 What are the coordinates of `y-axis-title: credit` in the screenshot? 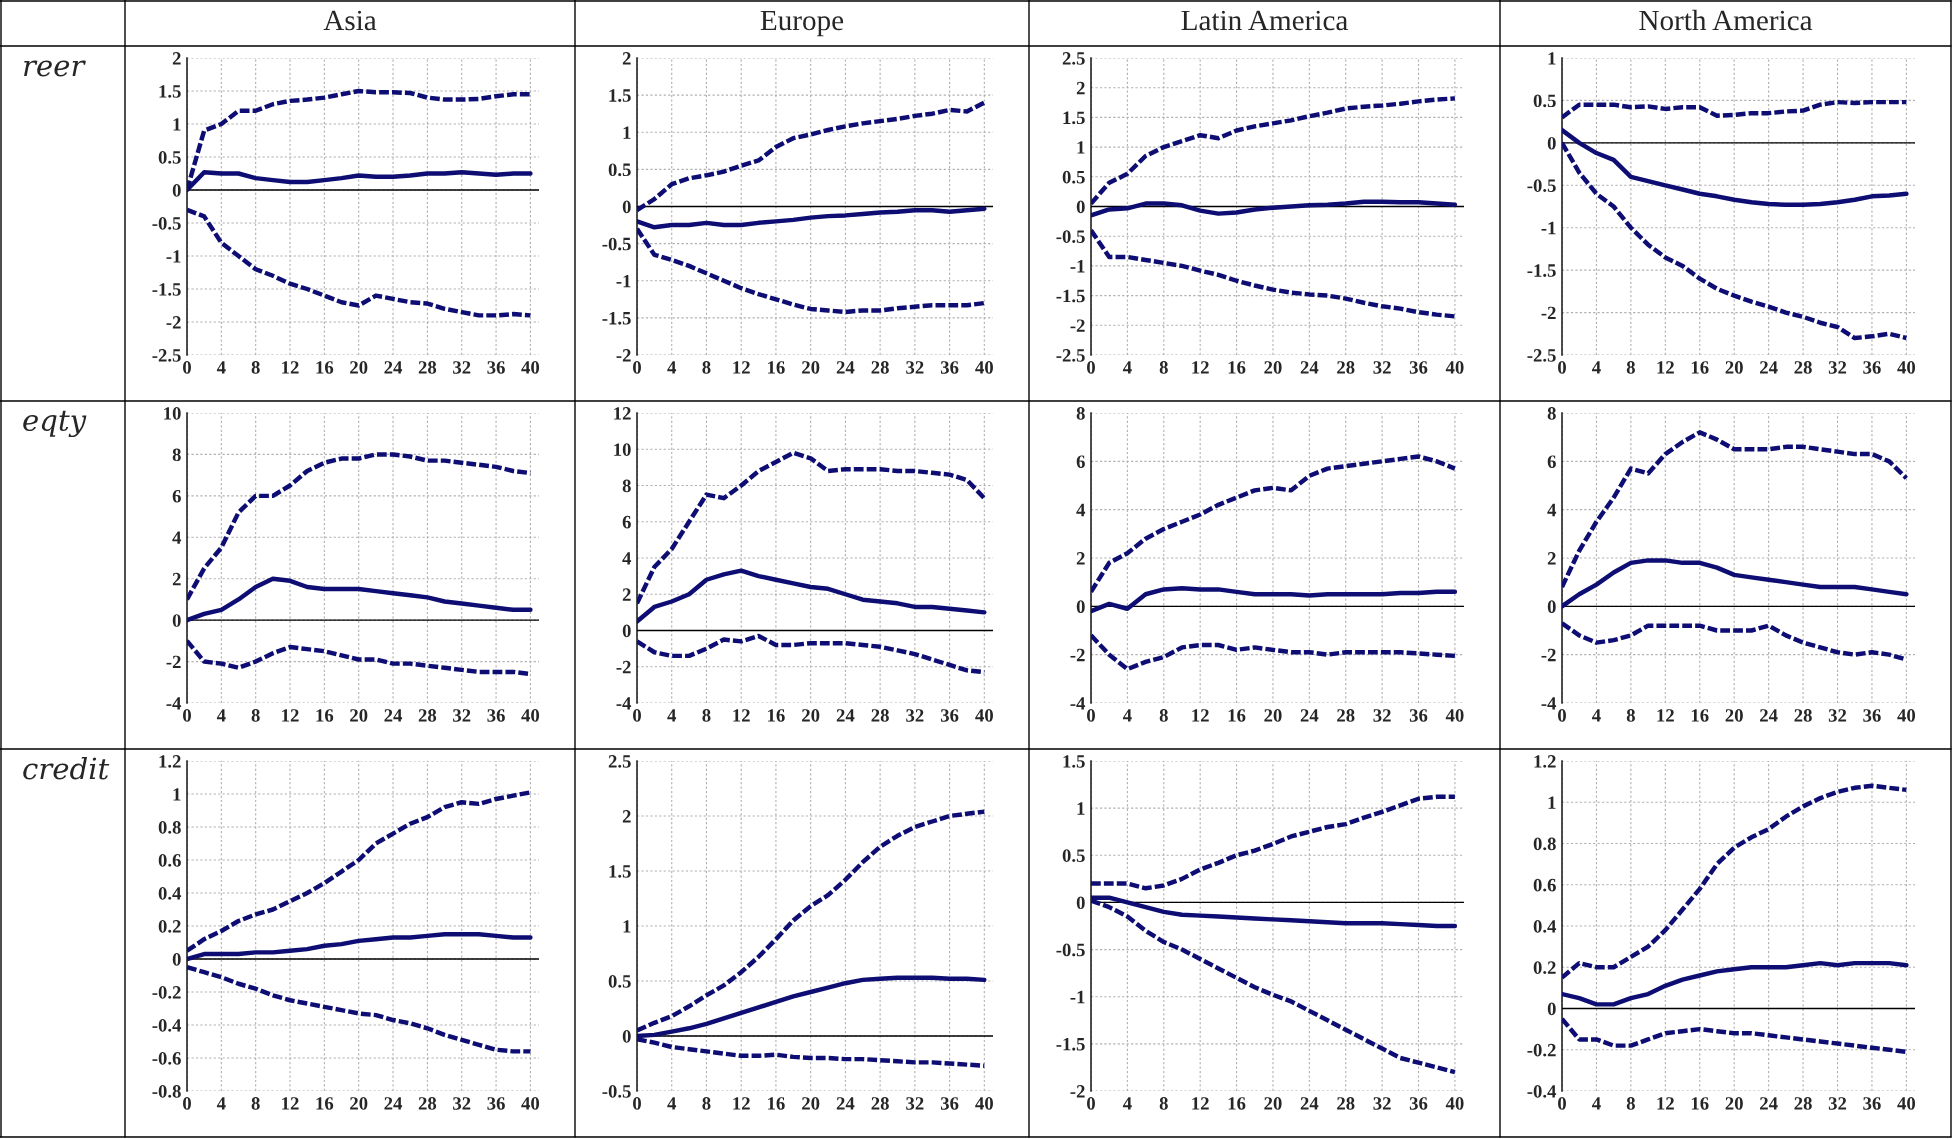 It's located at (66, 768).